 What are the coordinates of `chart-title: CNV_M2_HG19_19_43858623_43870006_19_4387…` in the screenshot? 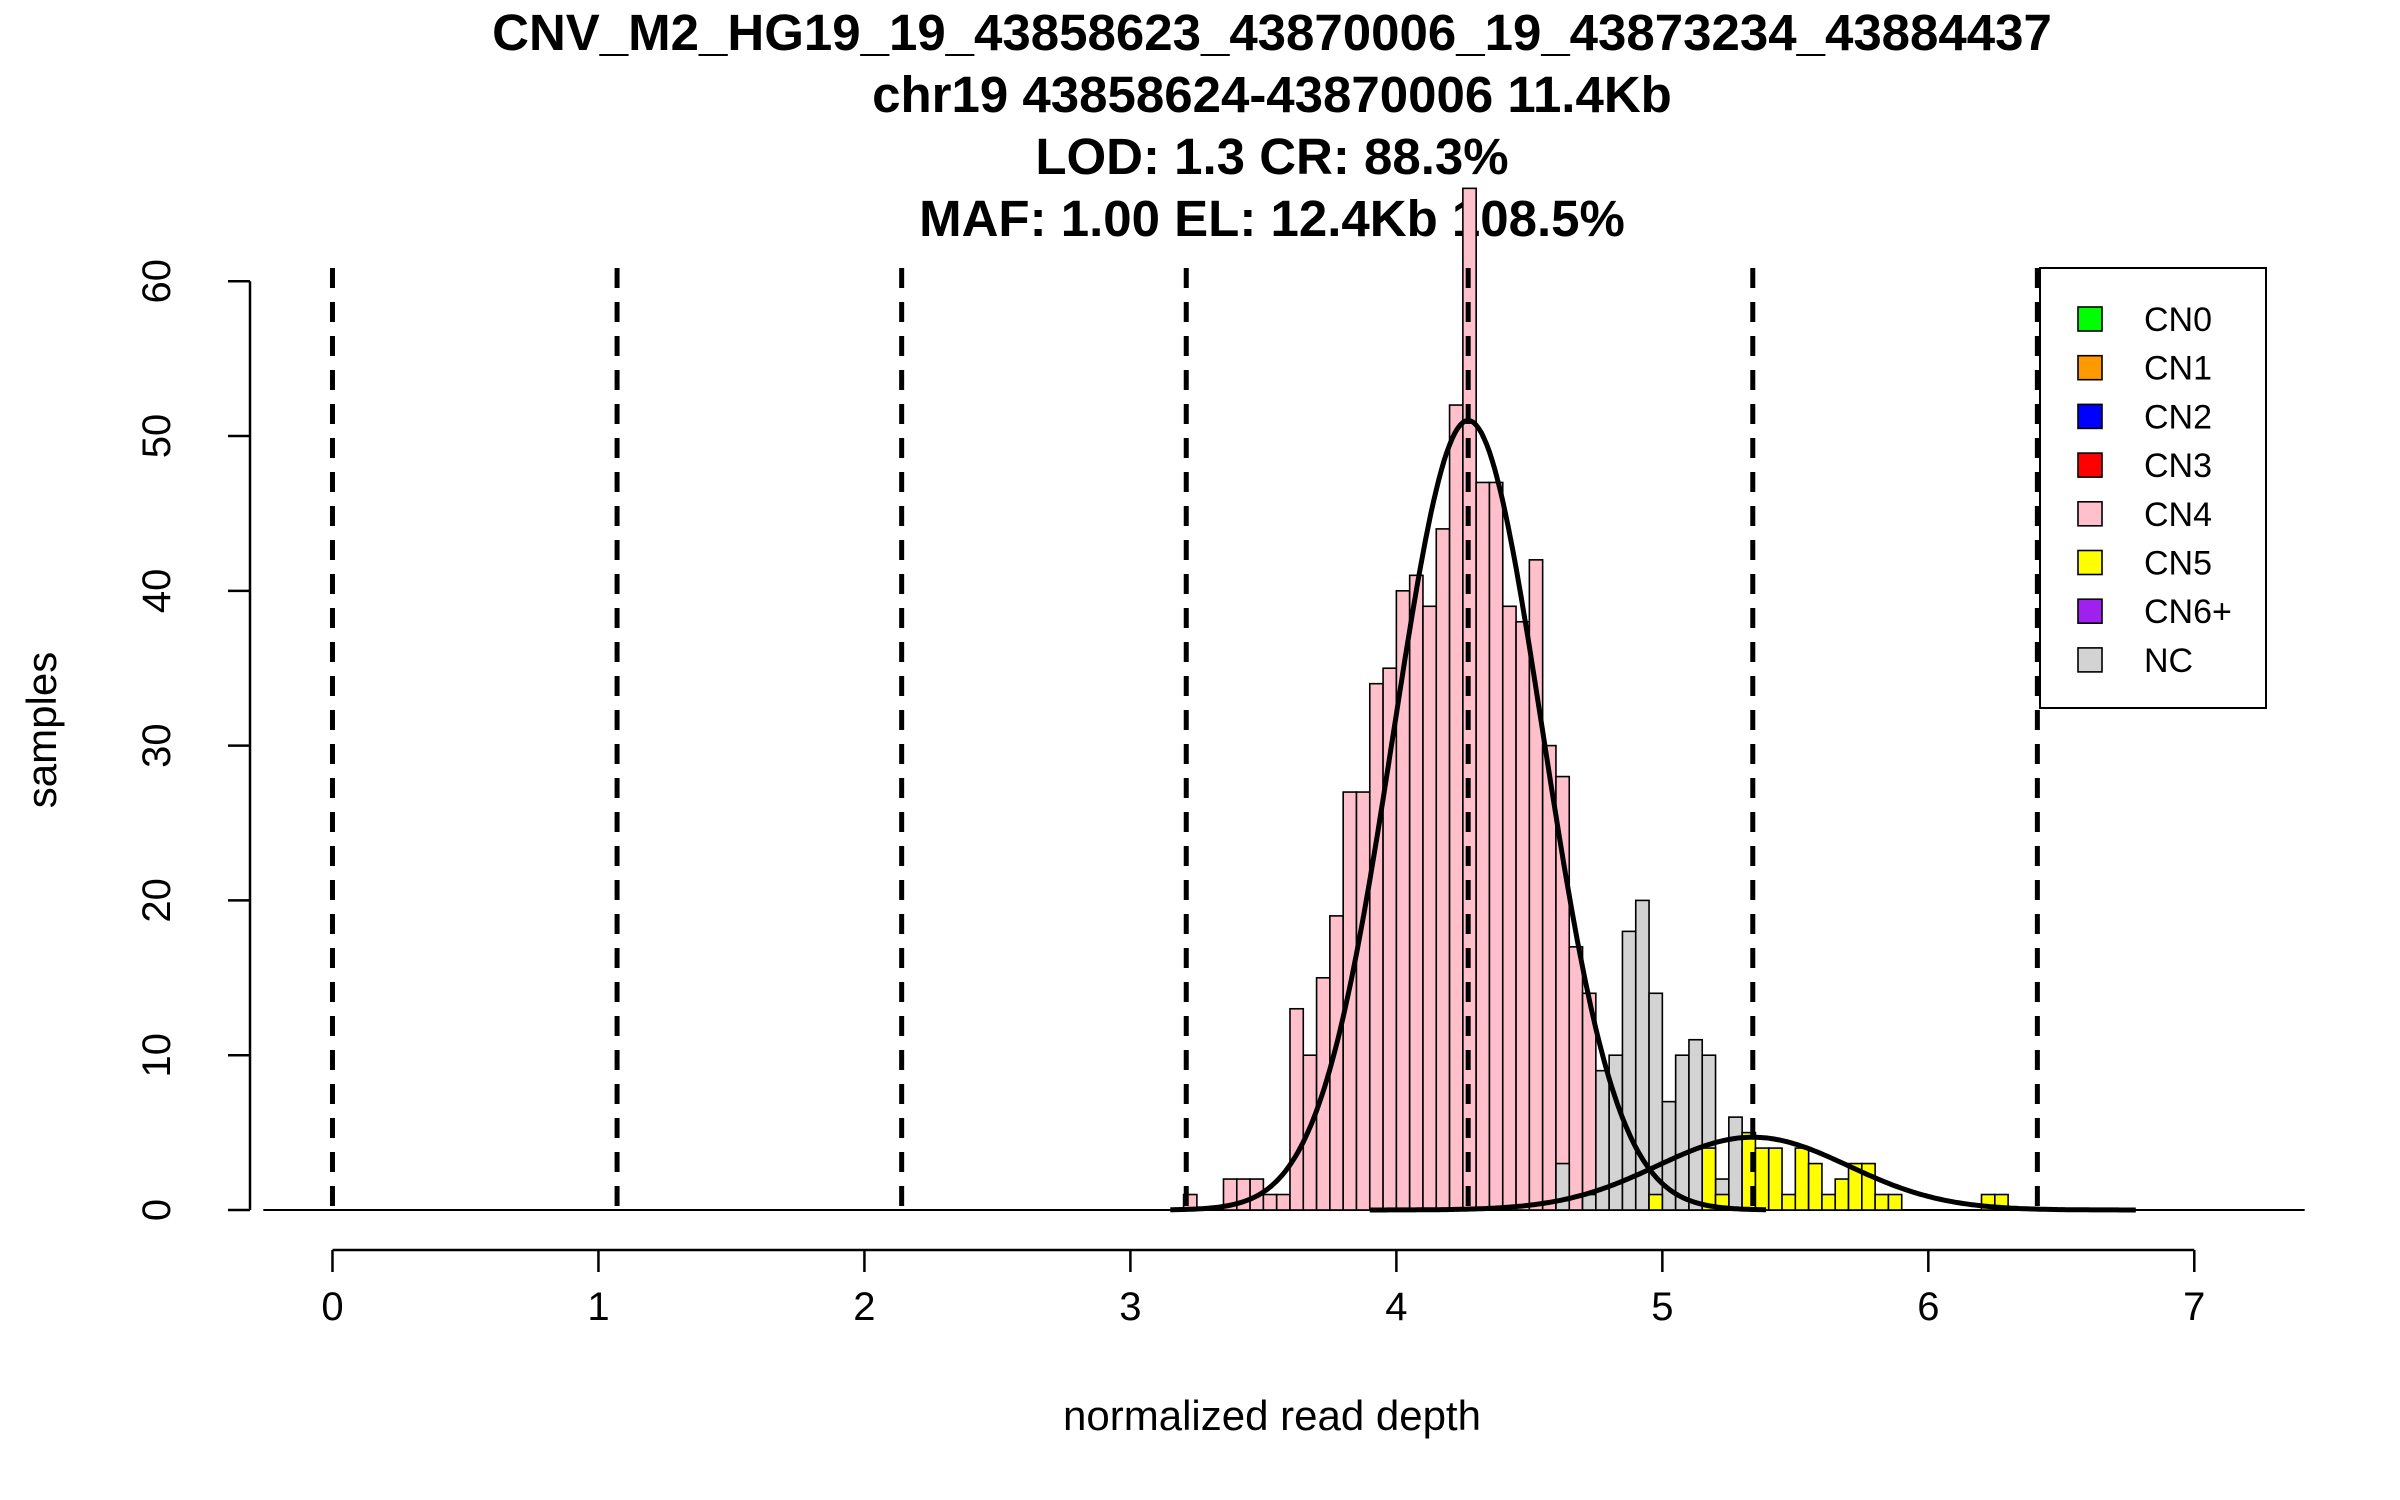 It's located at (1272, 125).